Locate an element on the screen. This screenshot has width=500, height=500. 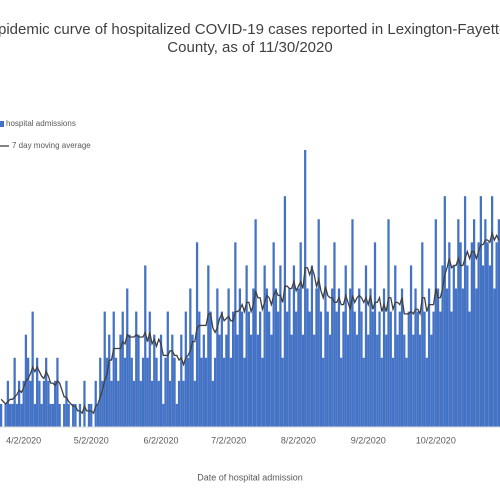
x-tick-label: 7/2/2020 is located at coordinates (228, 440).